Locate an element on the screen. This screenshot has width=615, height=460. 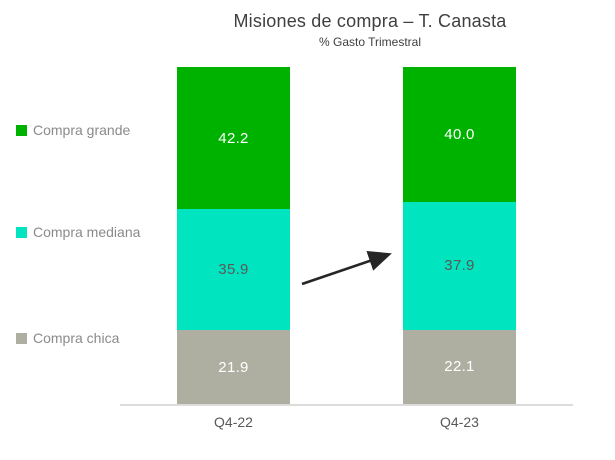
chart-subtitle: % Gasto Trimestral is located at coordinates (370, 42).